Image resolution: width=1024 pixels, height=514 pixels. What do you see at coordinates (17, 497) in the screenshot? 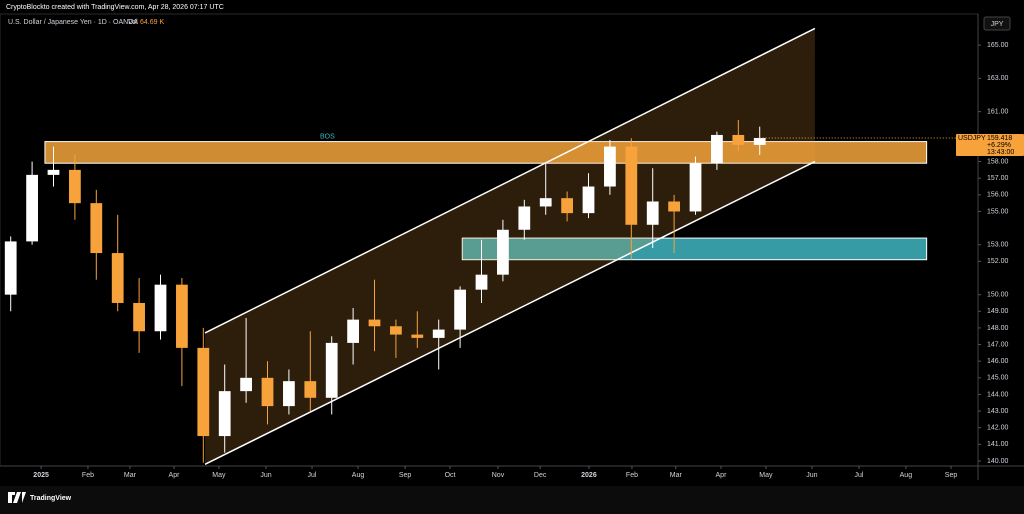
I see `brand-logo` at bounding box center [17, 497].